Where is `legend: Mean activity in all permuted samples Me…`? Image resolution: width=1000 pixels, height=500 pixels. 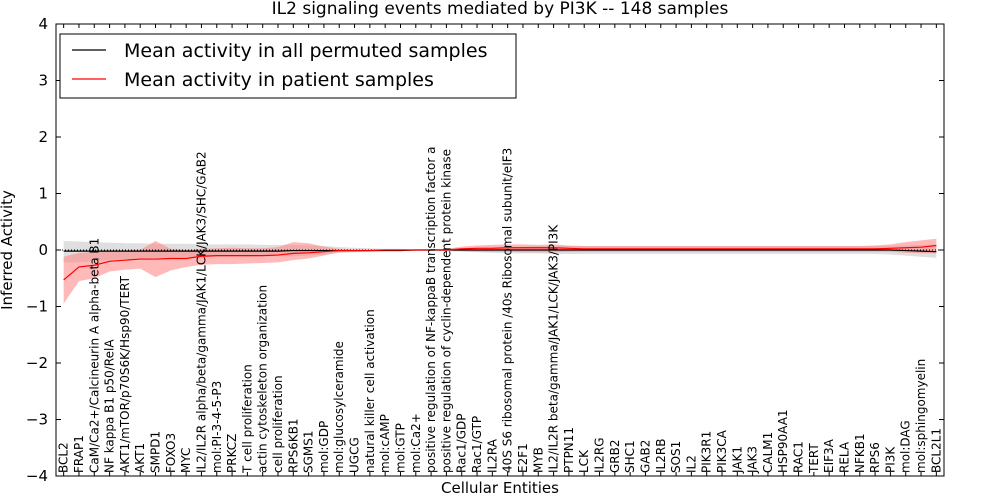 legend: Mean activity in all permuted samples Me… is located at coordinates (288, 66).